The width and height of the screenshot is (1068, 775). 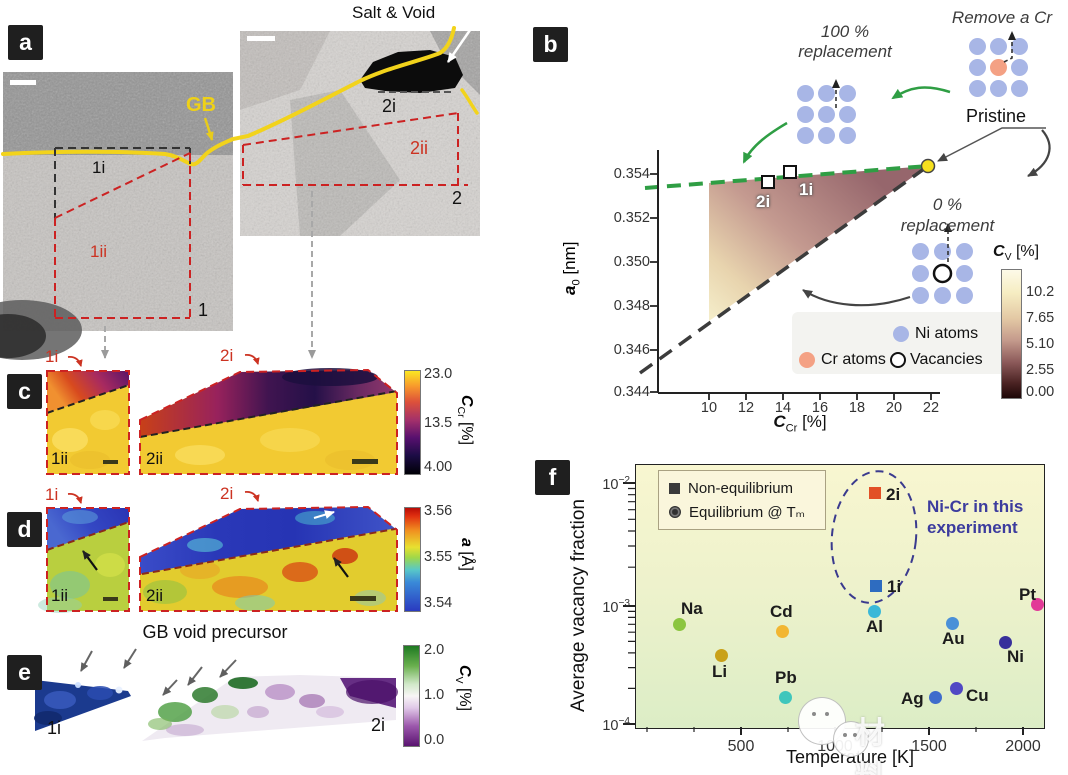 What do you see at coordinates (616, 484) in the screenshot?
I see `f-ytick-0: 10⁻²` at bounding box center [616, 484].